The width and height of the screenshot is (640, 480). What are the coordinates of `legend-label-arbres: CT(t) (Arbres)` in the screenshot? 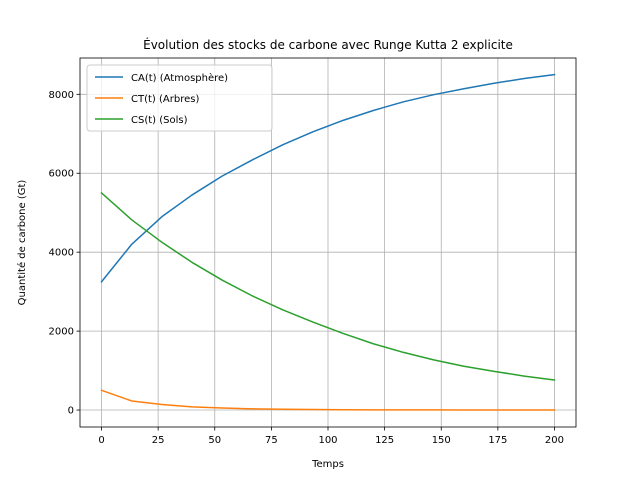 It's located at (165, 99).